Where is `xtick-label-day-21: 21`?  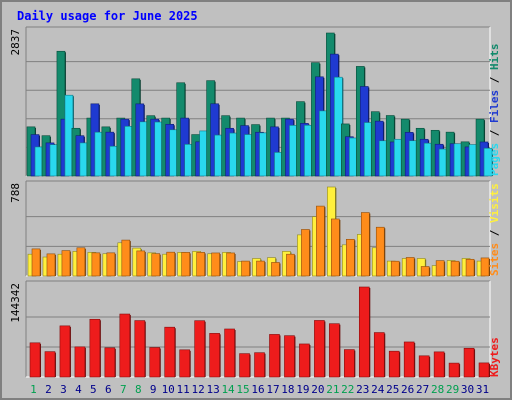 xtick-label-day-21: 21 is located at coordinates (332, 389).